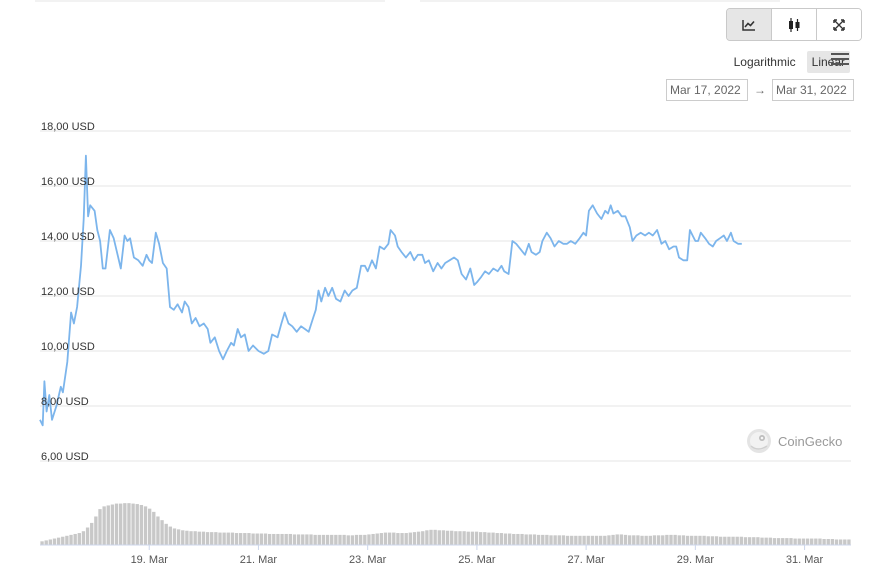  What do you see at coordinates (445, 524) in the screenshot?
I see `volume-bars` at bounding box center [445, 524].